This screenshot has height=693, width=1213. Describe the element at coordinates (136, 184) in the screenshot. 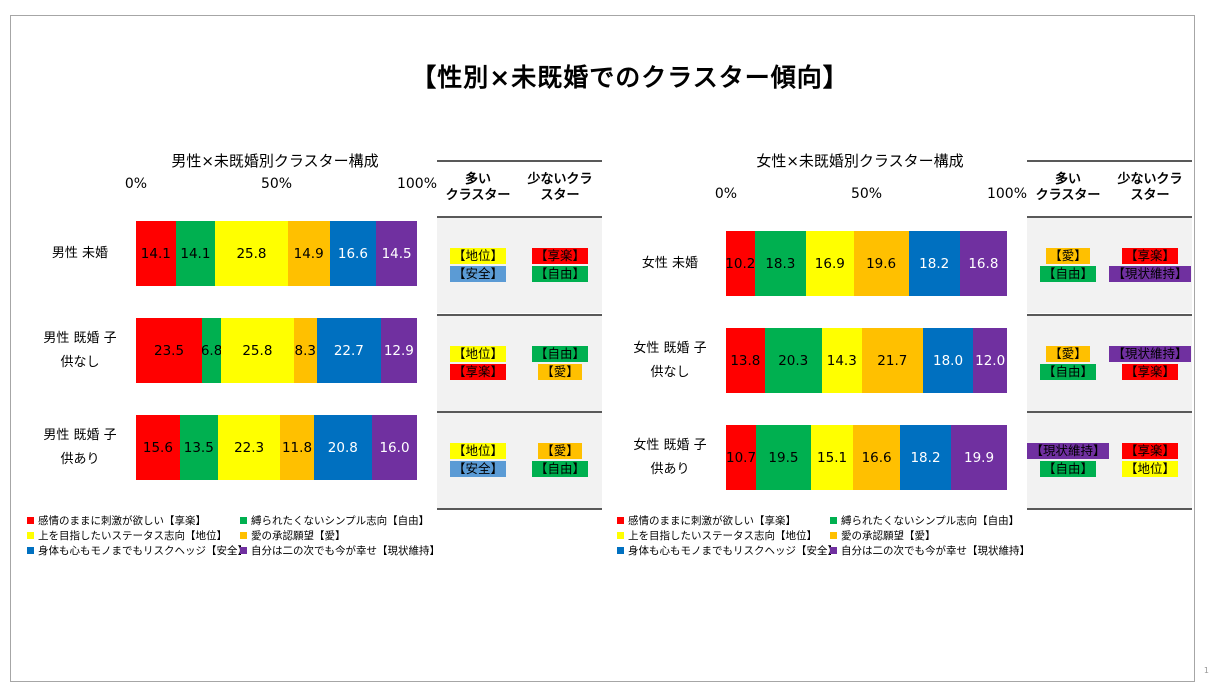

I see `x-tick-label: 0%` at that location.